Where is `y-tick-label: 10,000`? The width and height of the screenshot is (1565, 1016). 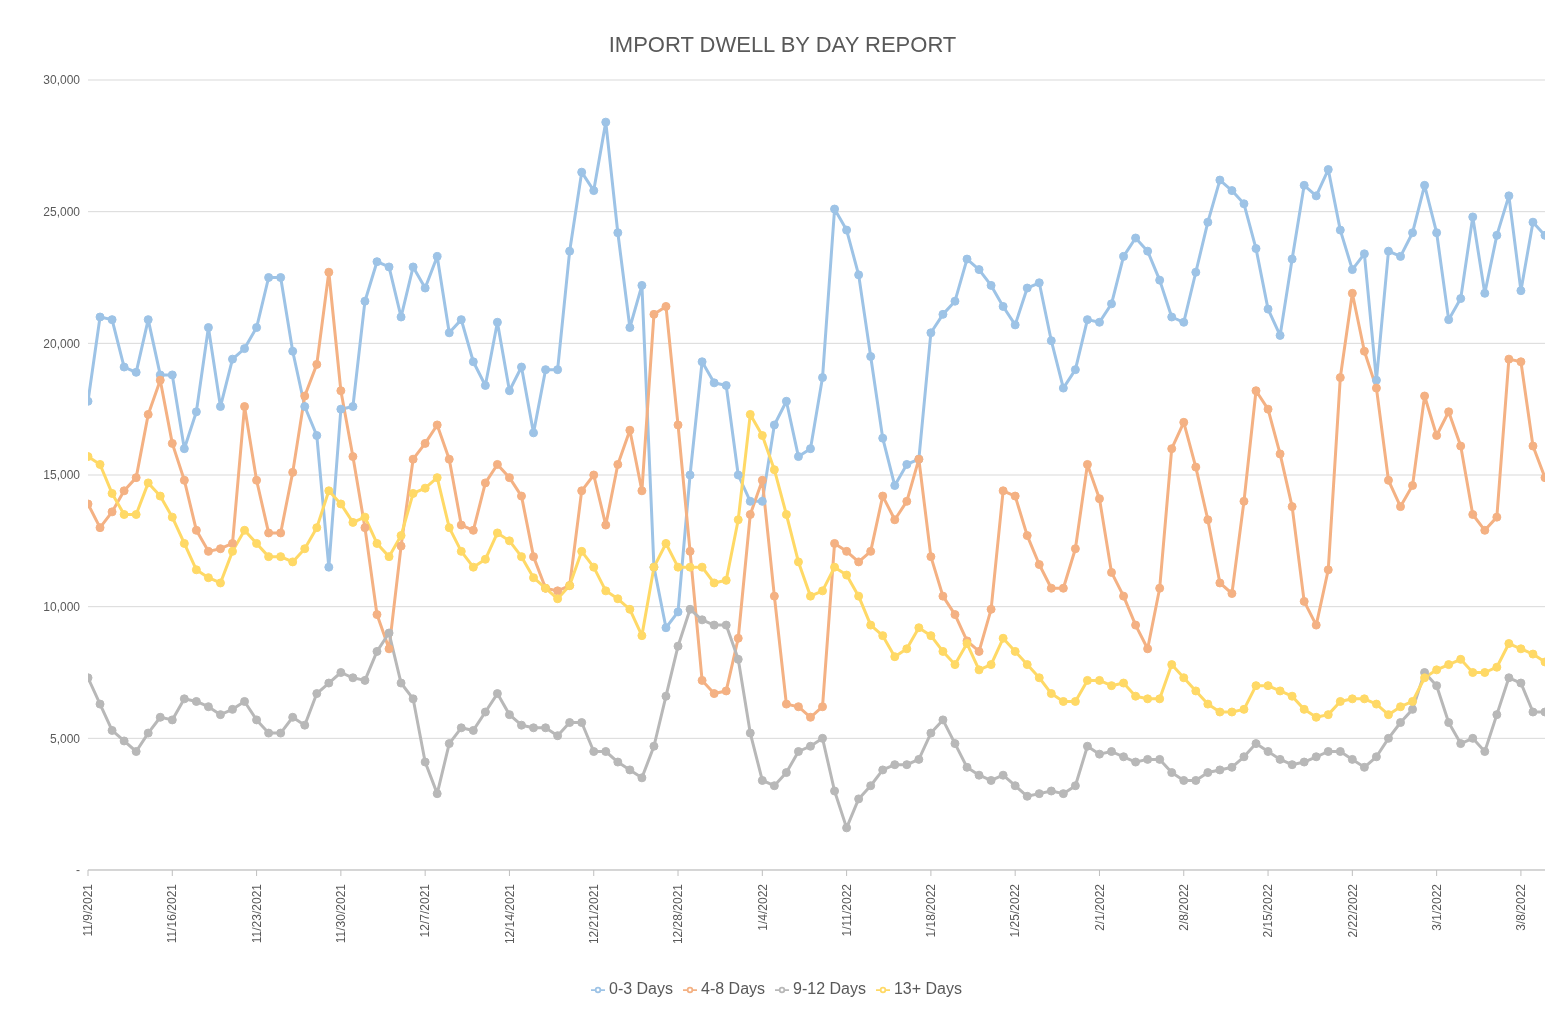 y-tick-label: 10,000 is located at coordinates (62, 606).